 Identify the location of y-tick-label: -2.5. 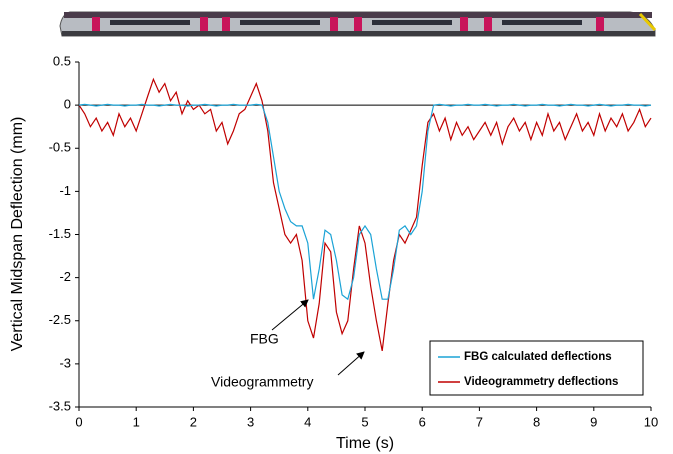
(60, 319).